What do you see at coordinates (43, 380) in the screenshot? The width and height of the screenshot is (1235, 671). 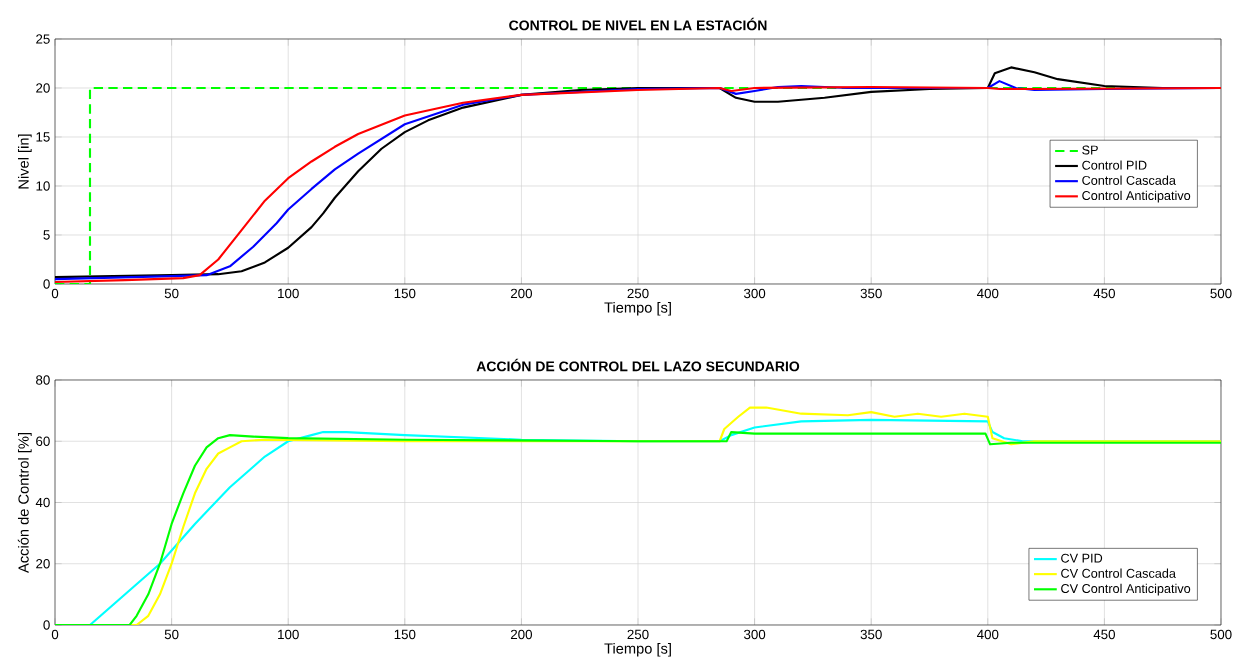 I see `y-tick-label: 80` at bounding box center [43, 380].